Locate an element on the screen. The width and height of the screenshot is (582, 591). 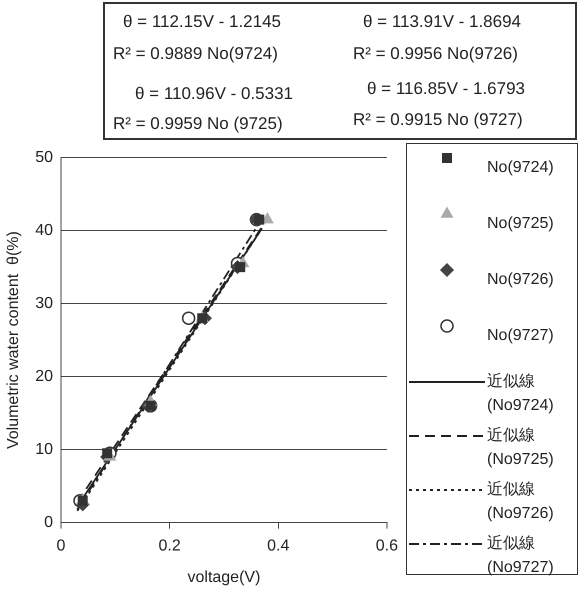
text: R² = 0.9956 No(9726) is located at coordinates (435, 54).